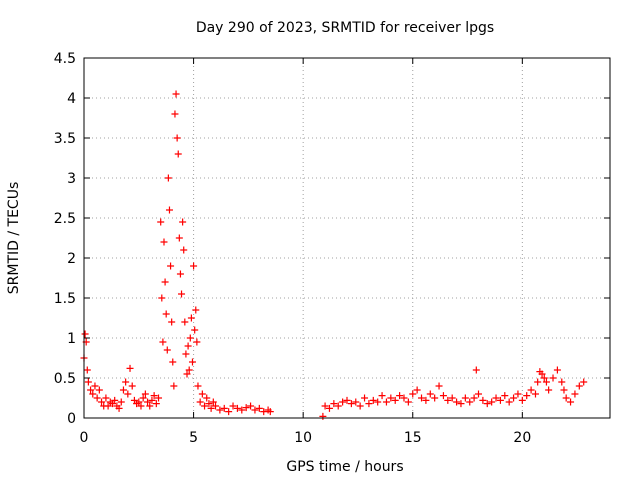 This screenshot has height=480, width=640. What do you see at coordinates (65, 219) in the screenshot?
I see `y-tick-label: 2.5` at bounding box center [65, 219].